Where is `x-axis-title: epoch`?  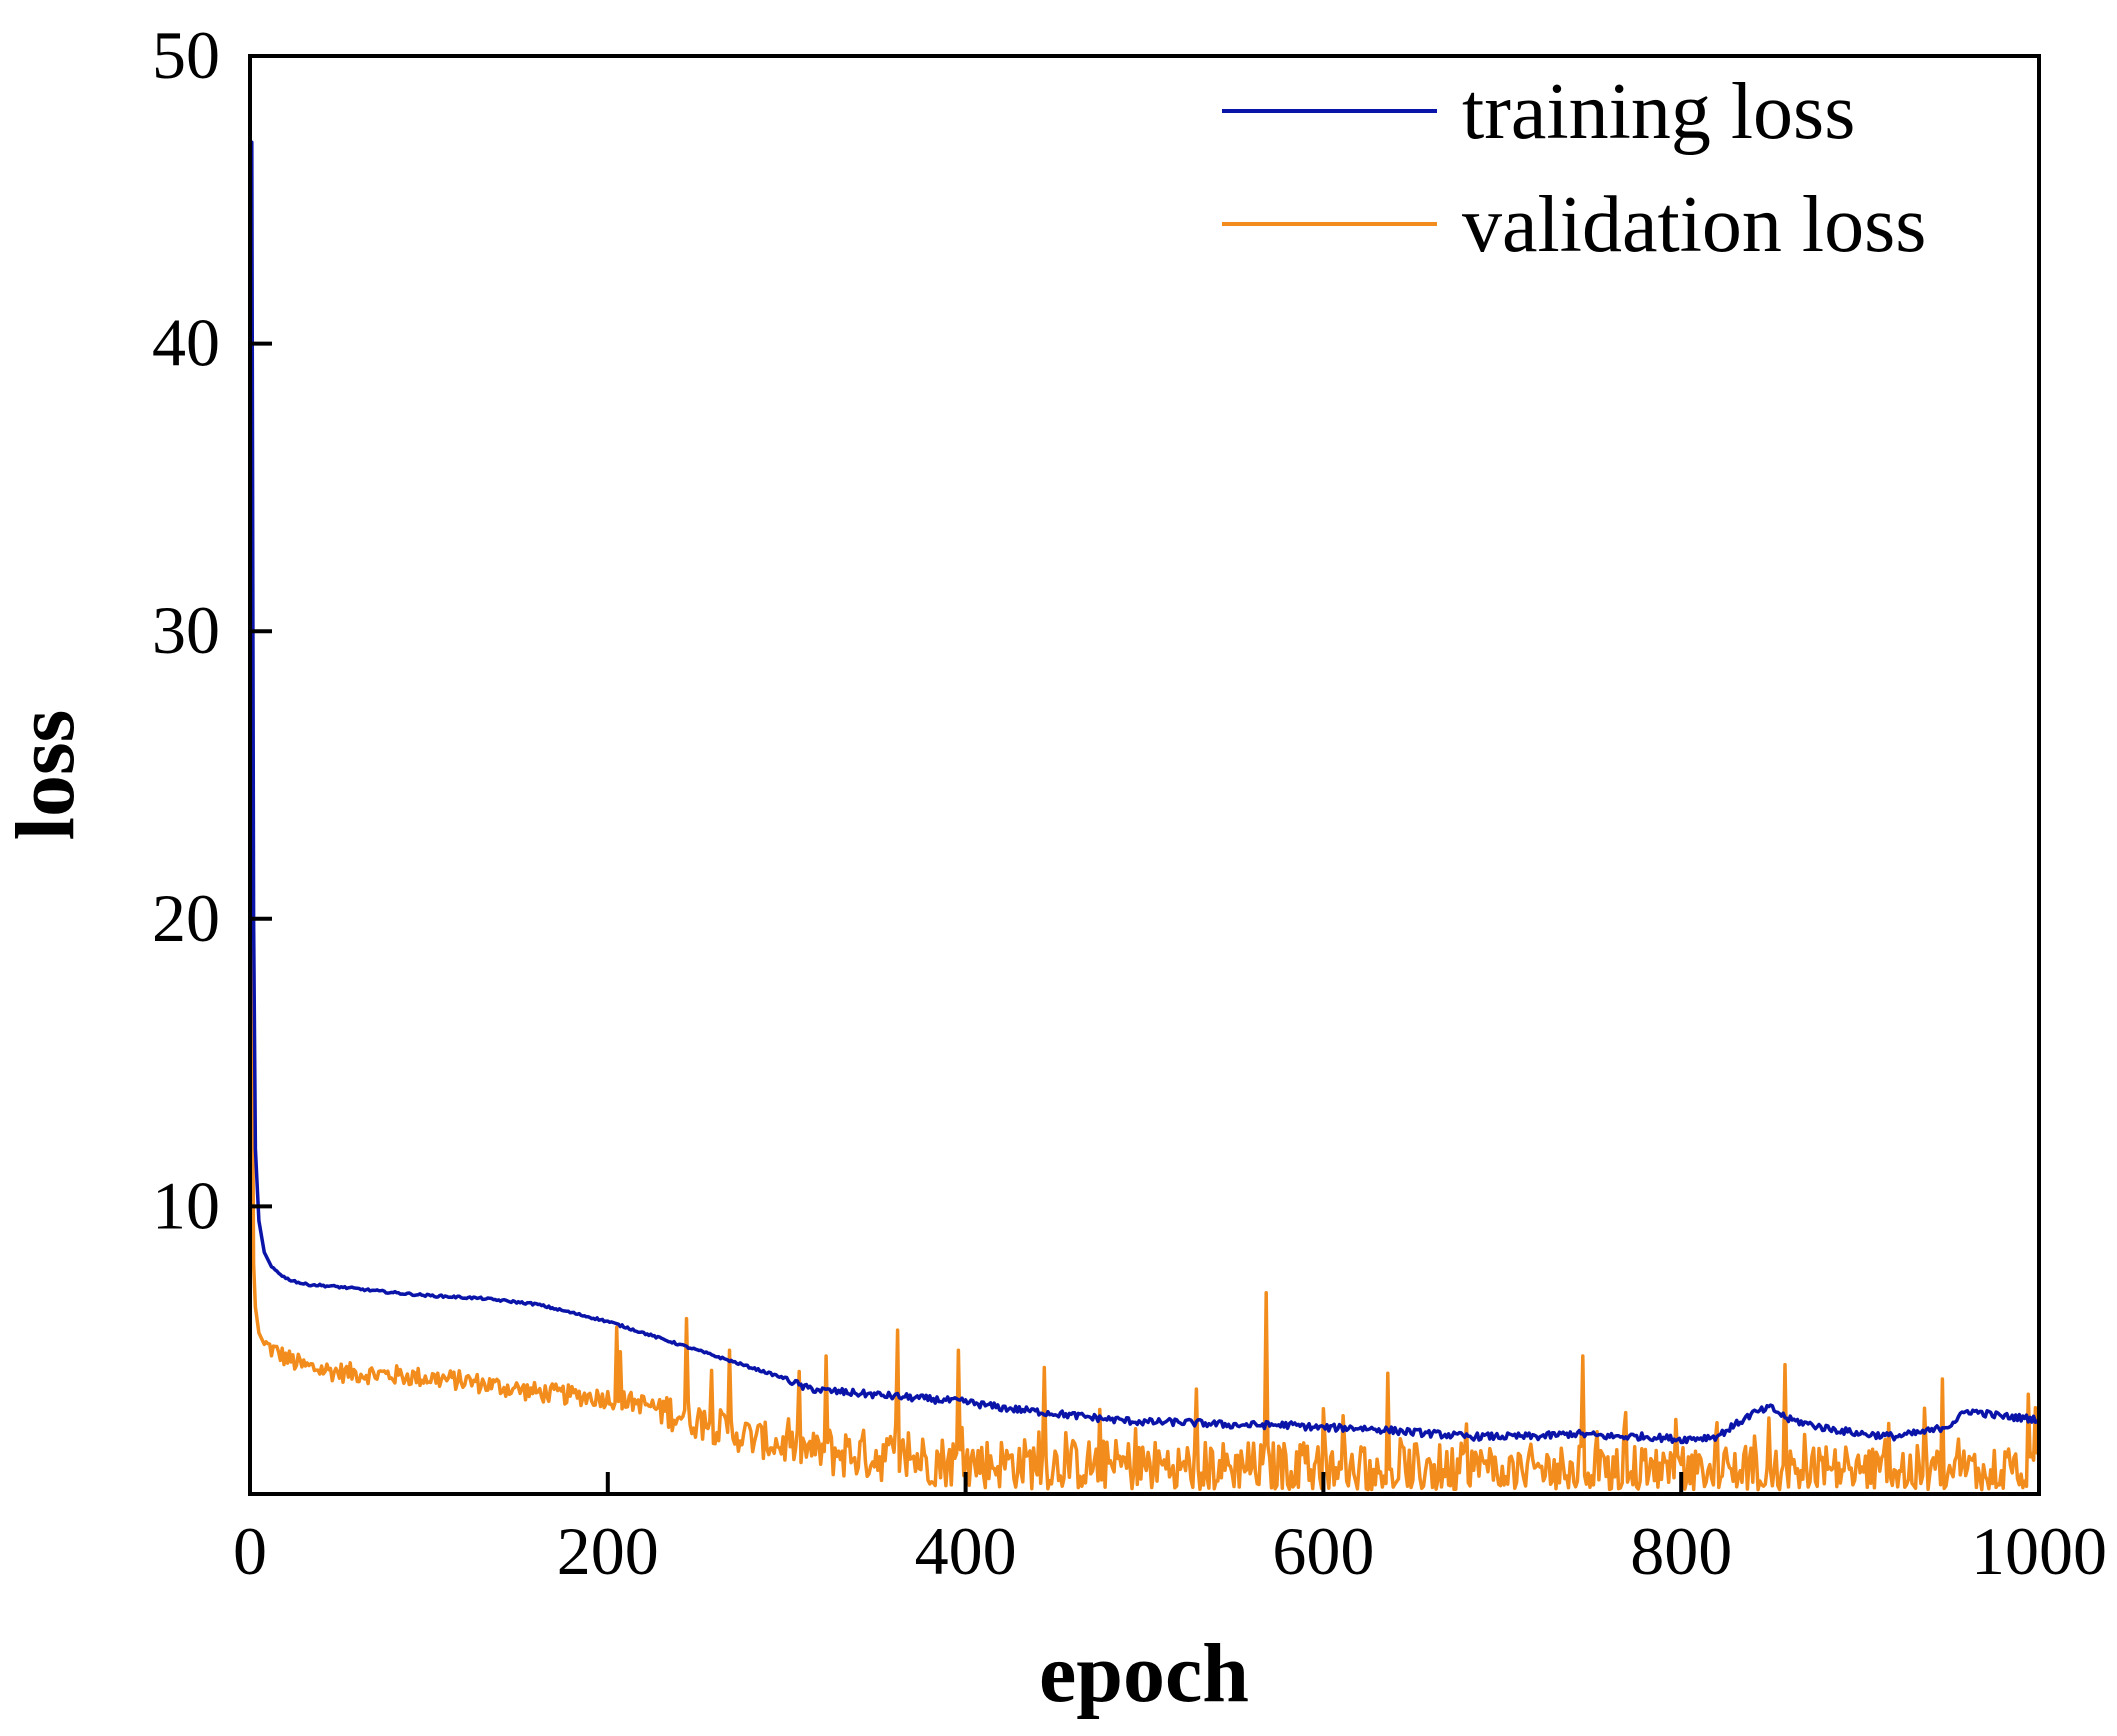 x-axis-title: epoch is located at coordinates (1144, 1673).